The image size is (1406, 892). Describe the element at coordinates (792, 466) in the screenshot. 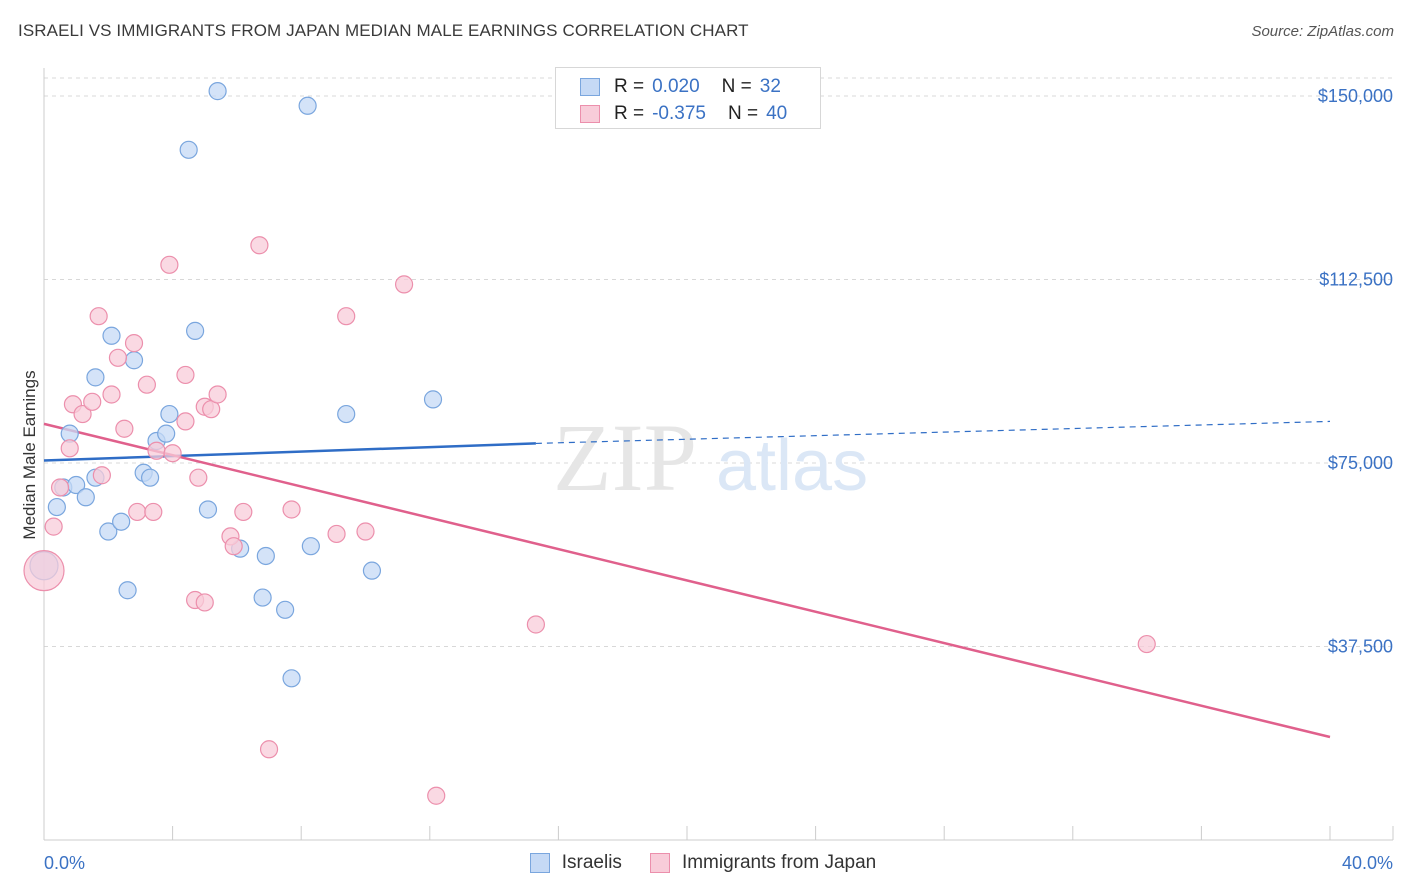

I see `watermark-atlas: atlas` at that location.